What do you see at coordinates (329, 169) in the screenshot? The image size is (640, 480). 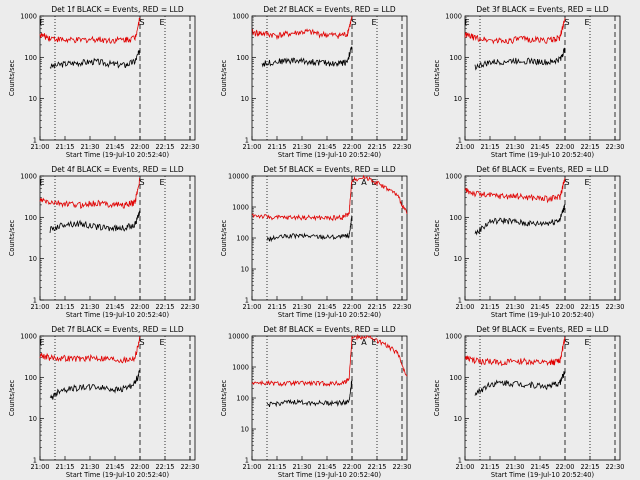 I see `chart-title: Det 5f BLACK = Events, RED = LLD` at bounding box center [329, 169].